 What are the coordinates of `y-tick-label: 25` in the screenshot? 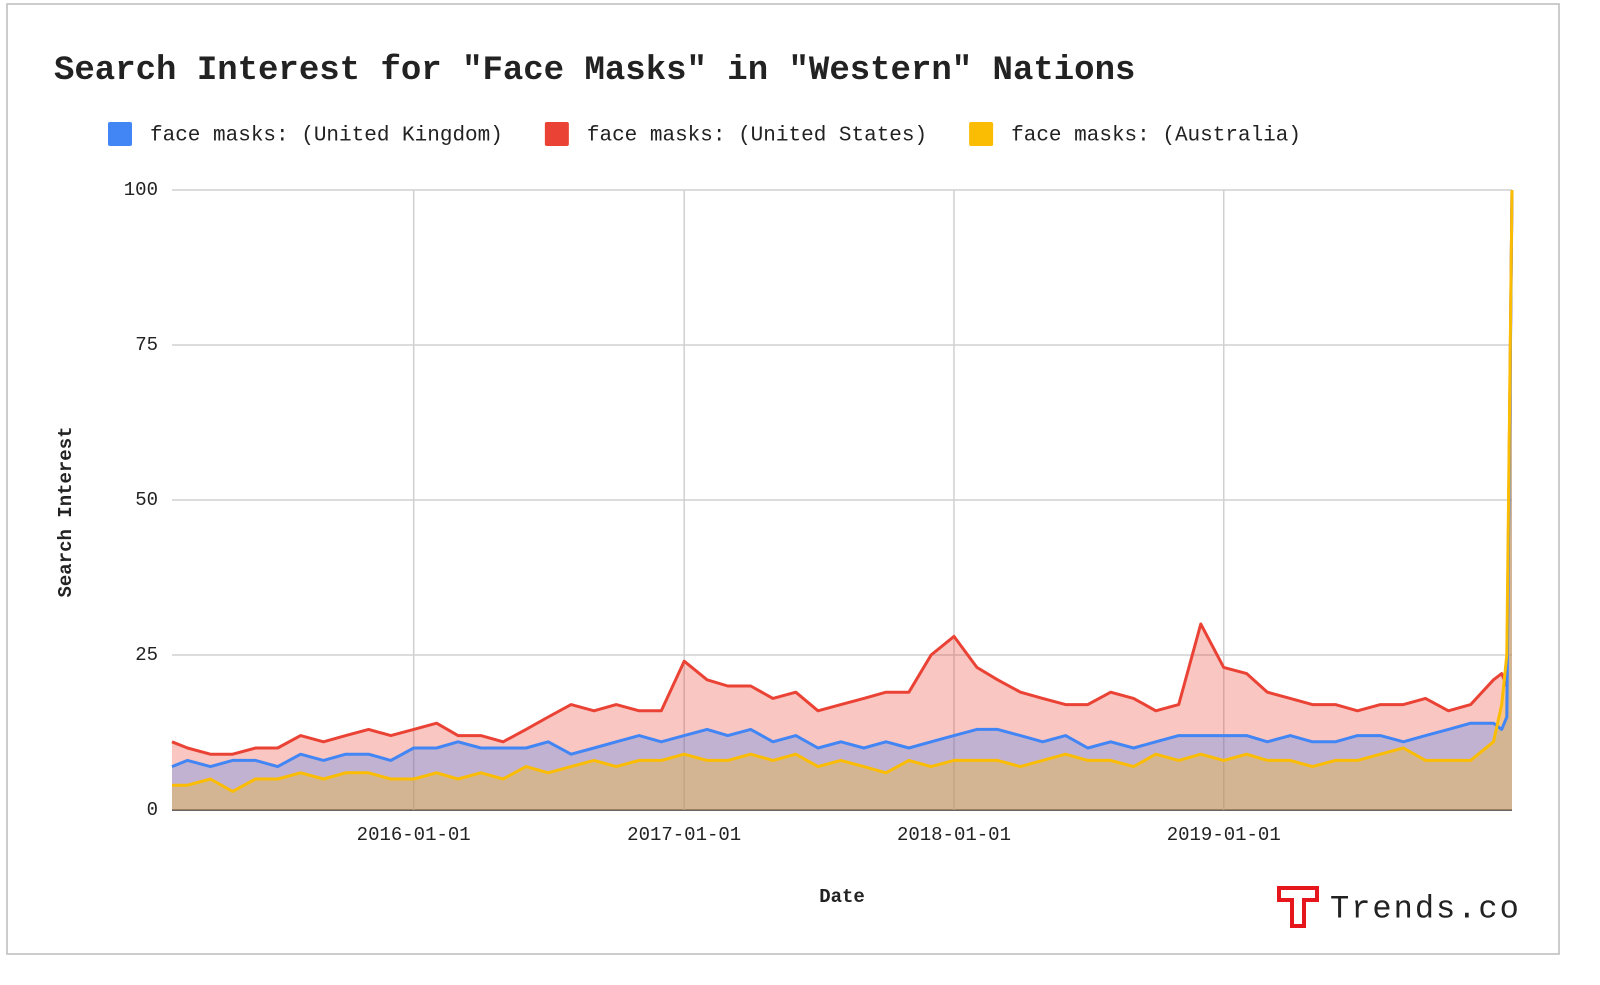 It's located at (146, 655).